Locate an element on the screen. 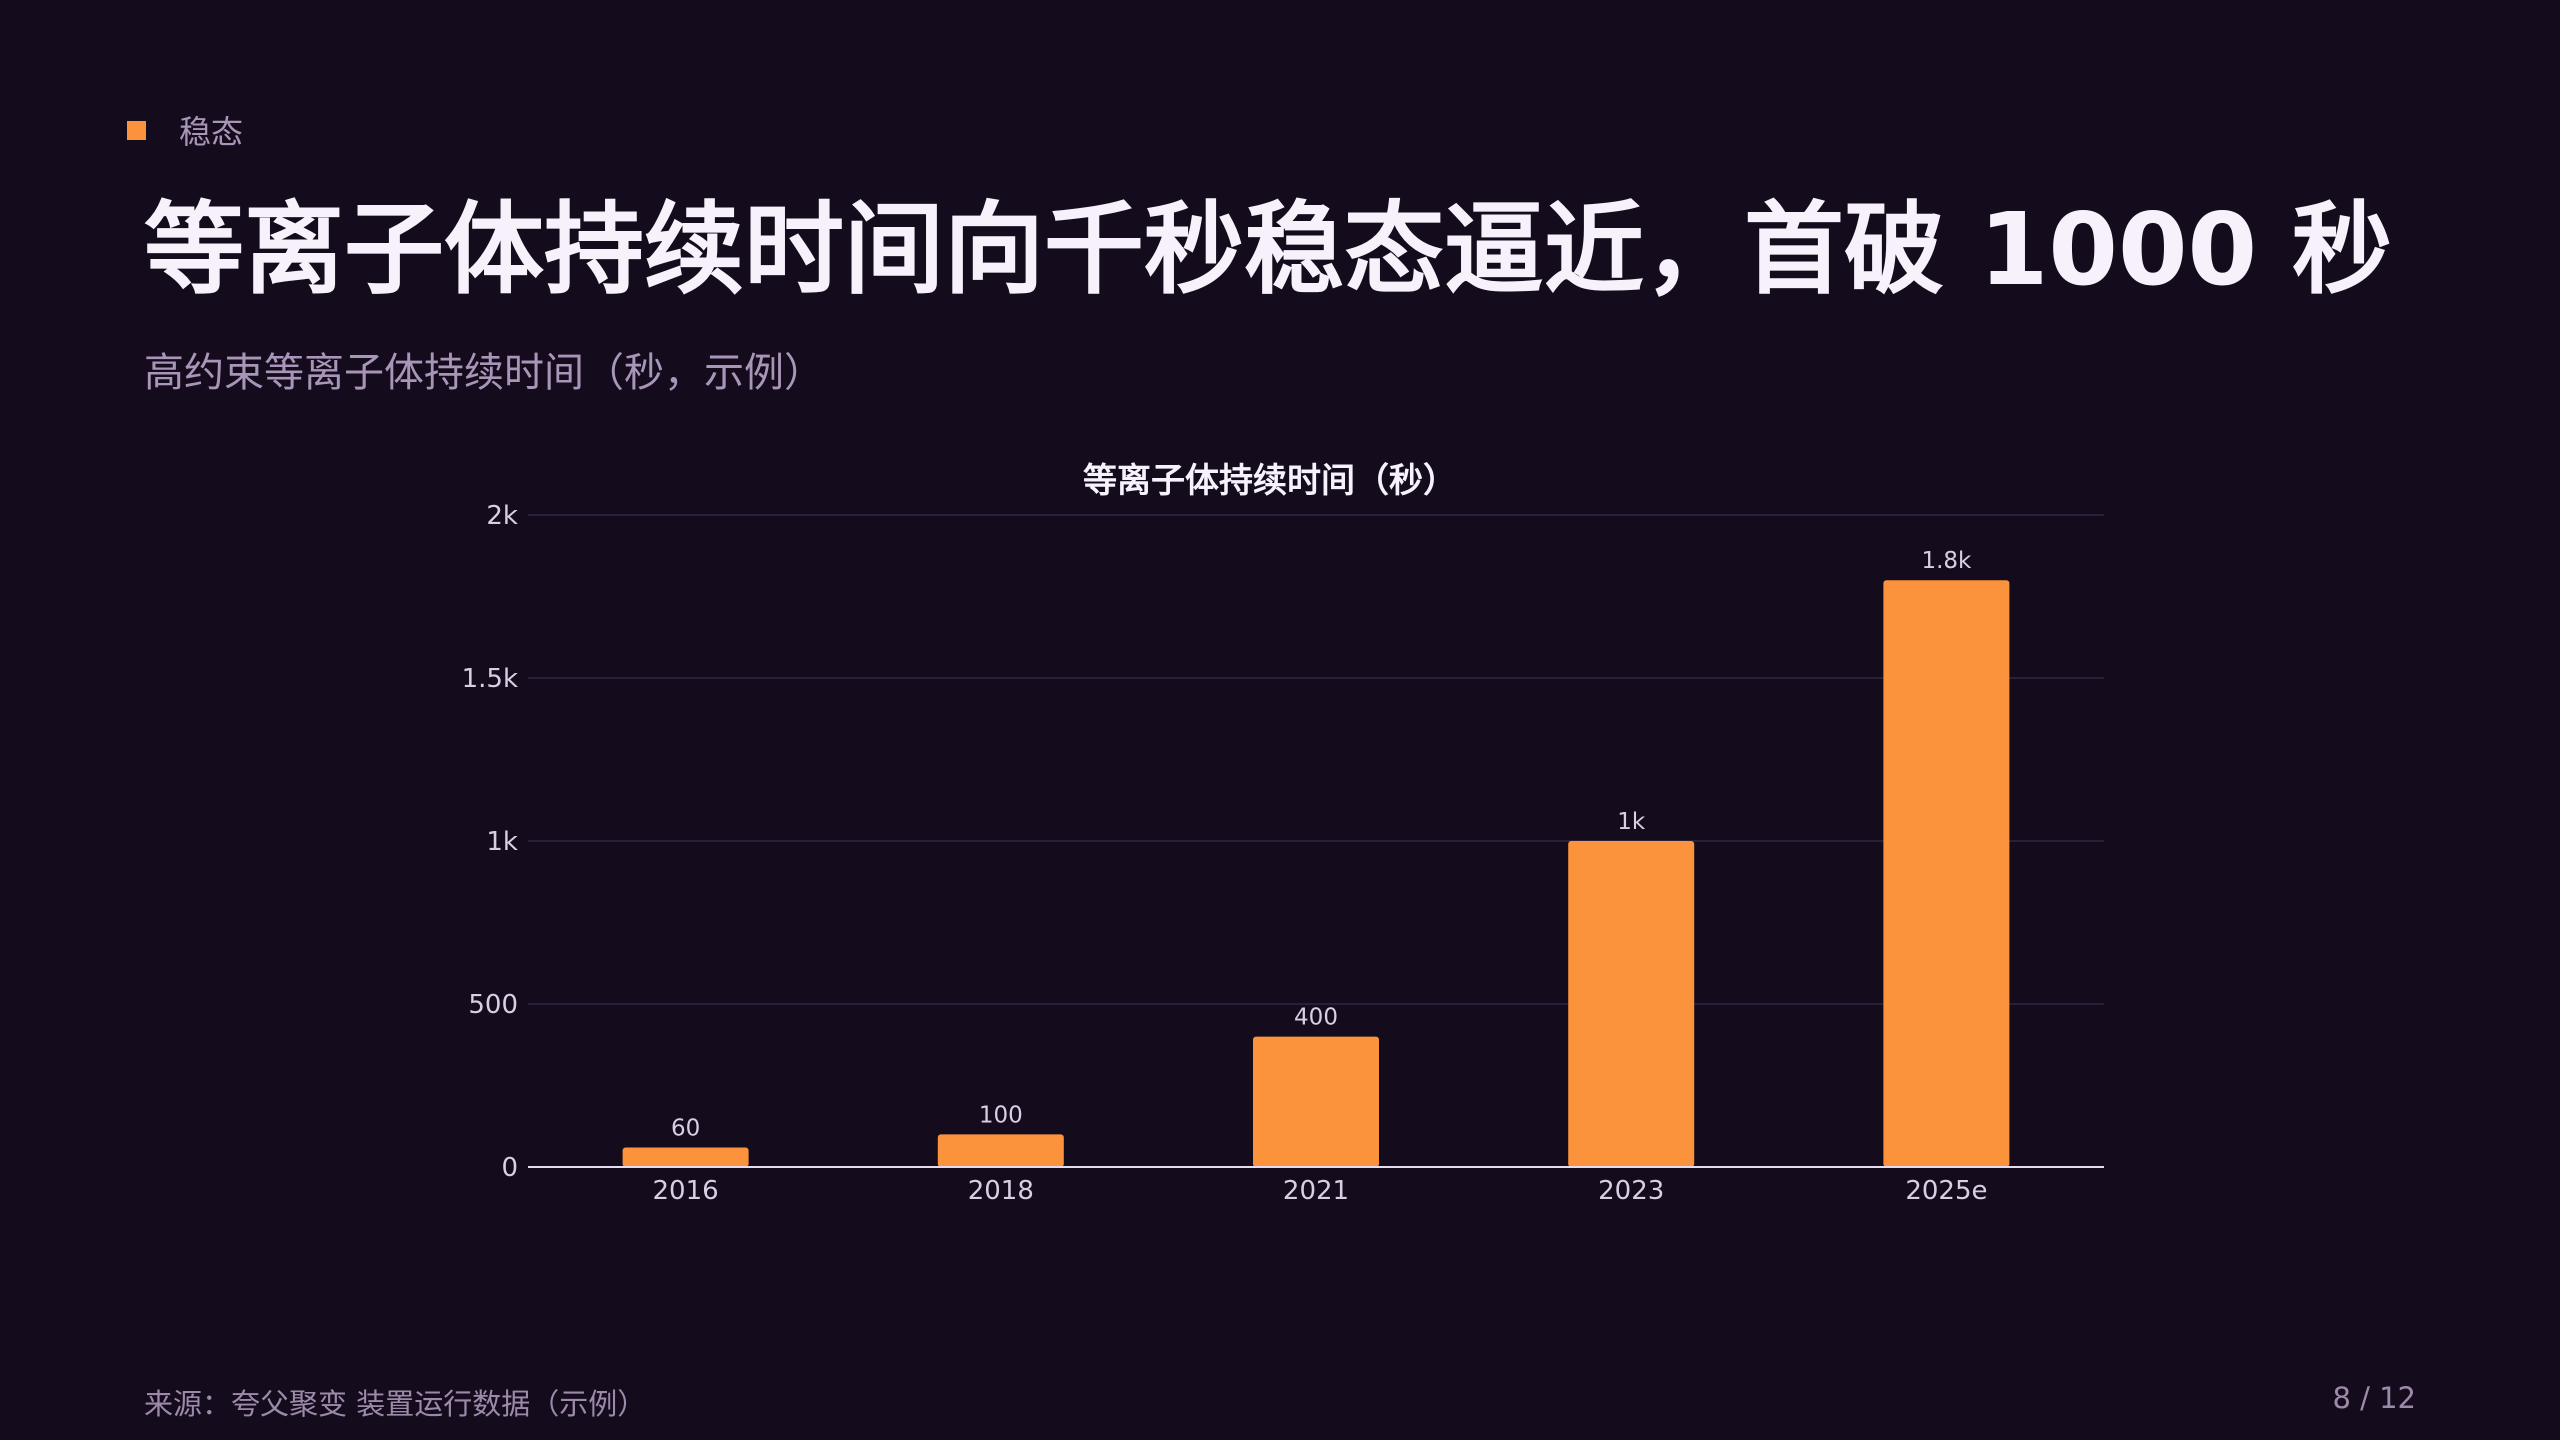 This screenshot has width=2560, height=1440. data-label: 1.8k is located at coordinates (1946, 561).